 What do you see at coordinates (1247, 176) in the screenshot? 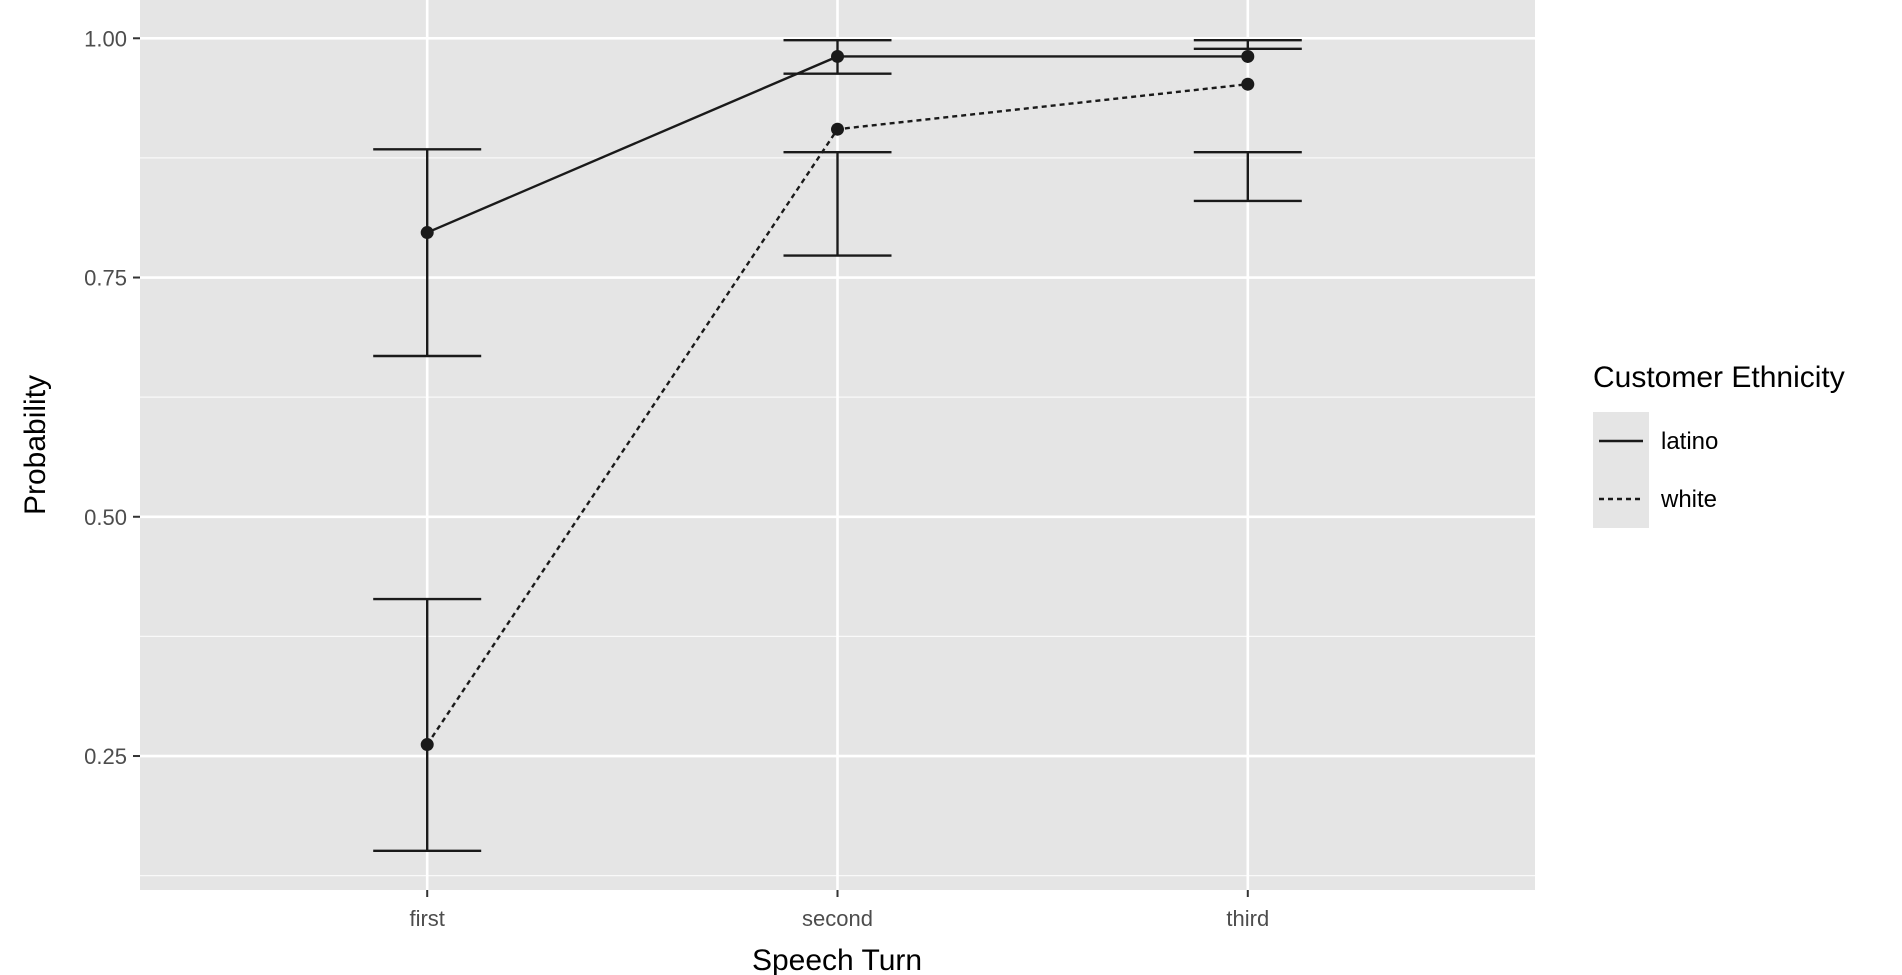
I see `error-bar-white-third` at bounding box center [1247, 176].